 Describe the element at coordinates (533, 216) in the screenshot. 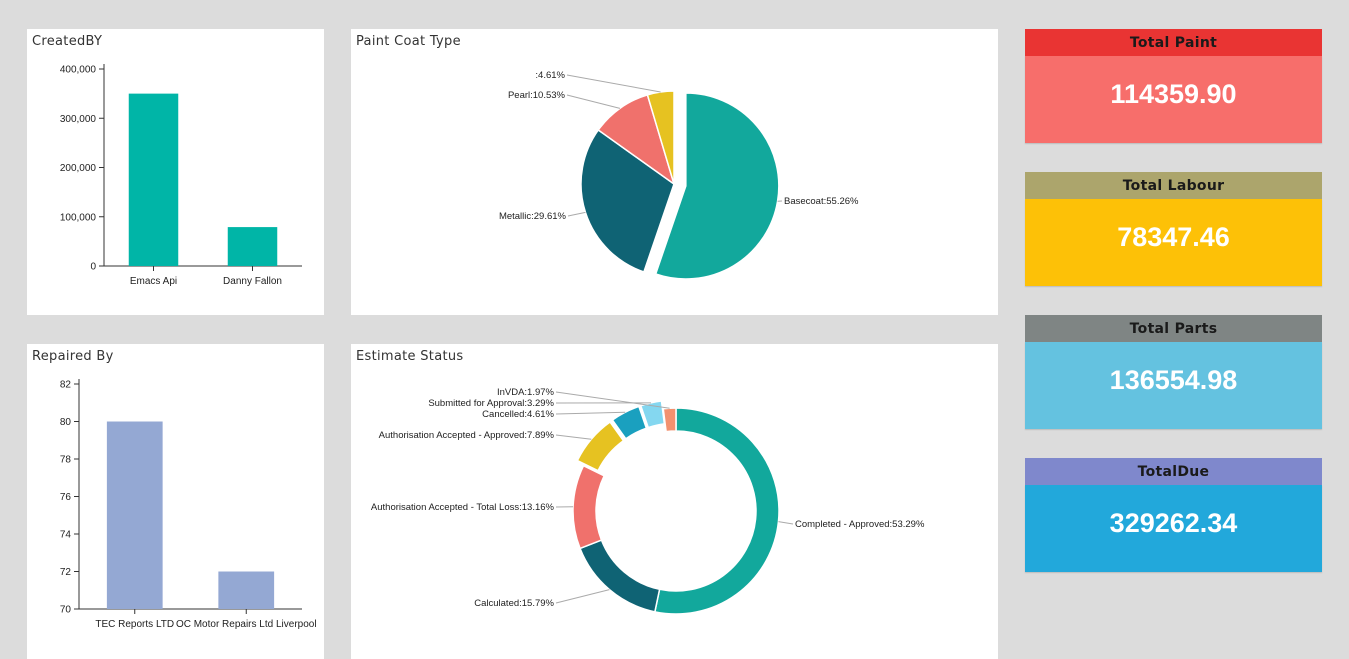

I see `pie-label: Metallic:29.61%` at that location.